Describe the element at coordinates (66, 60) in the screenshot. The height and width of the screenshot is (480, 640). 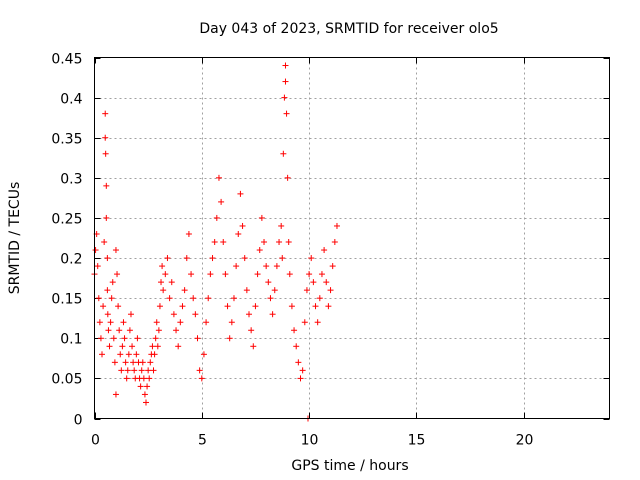
I see `y-tick-label: 0.45` at that location.